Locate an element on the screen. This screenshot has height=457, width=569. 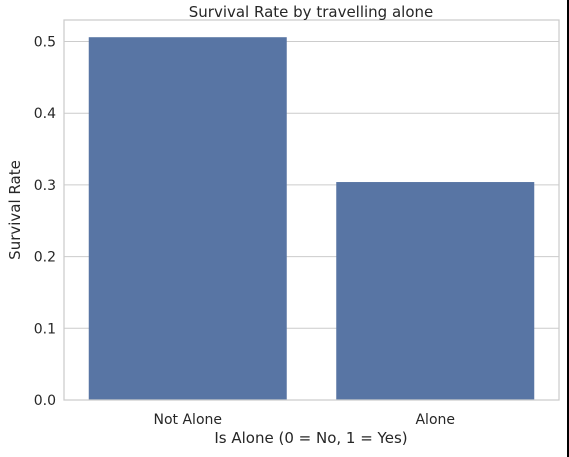
y-axis-label: Survival Rate is located at coordinates (15, 210).